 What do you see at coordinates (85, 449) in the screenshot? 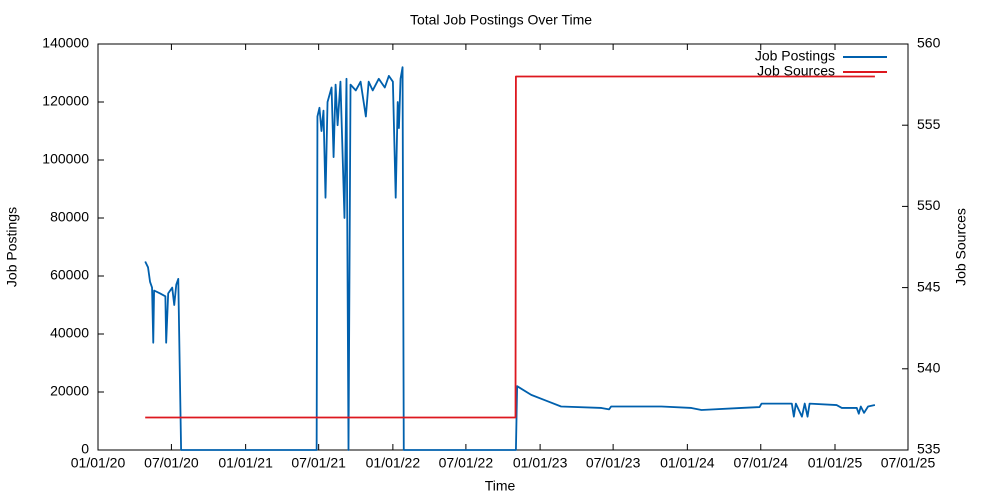
I see `y-tick-label: 0` at bounding box center [85, 449].